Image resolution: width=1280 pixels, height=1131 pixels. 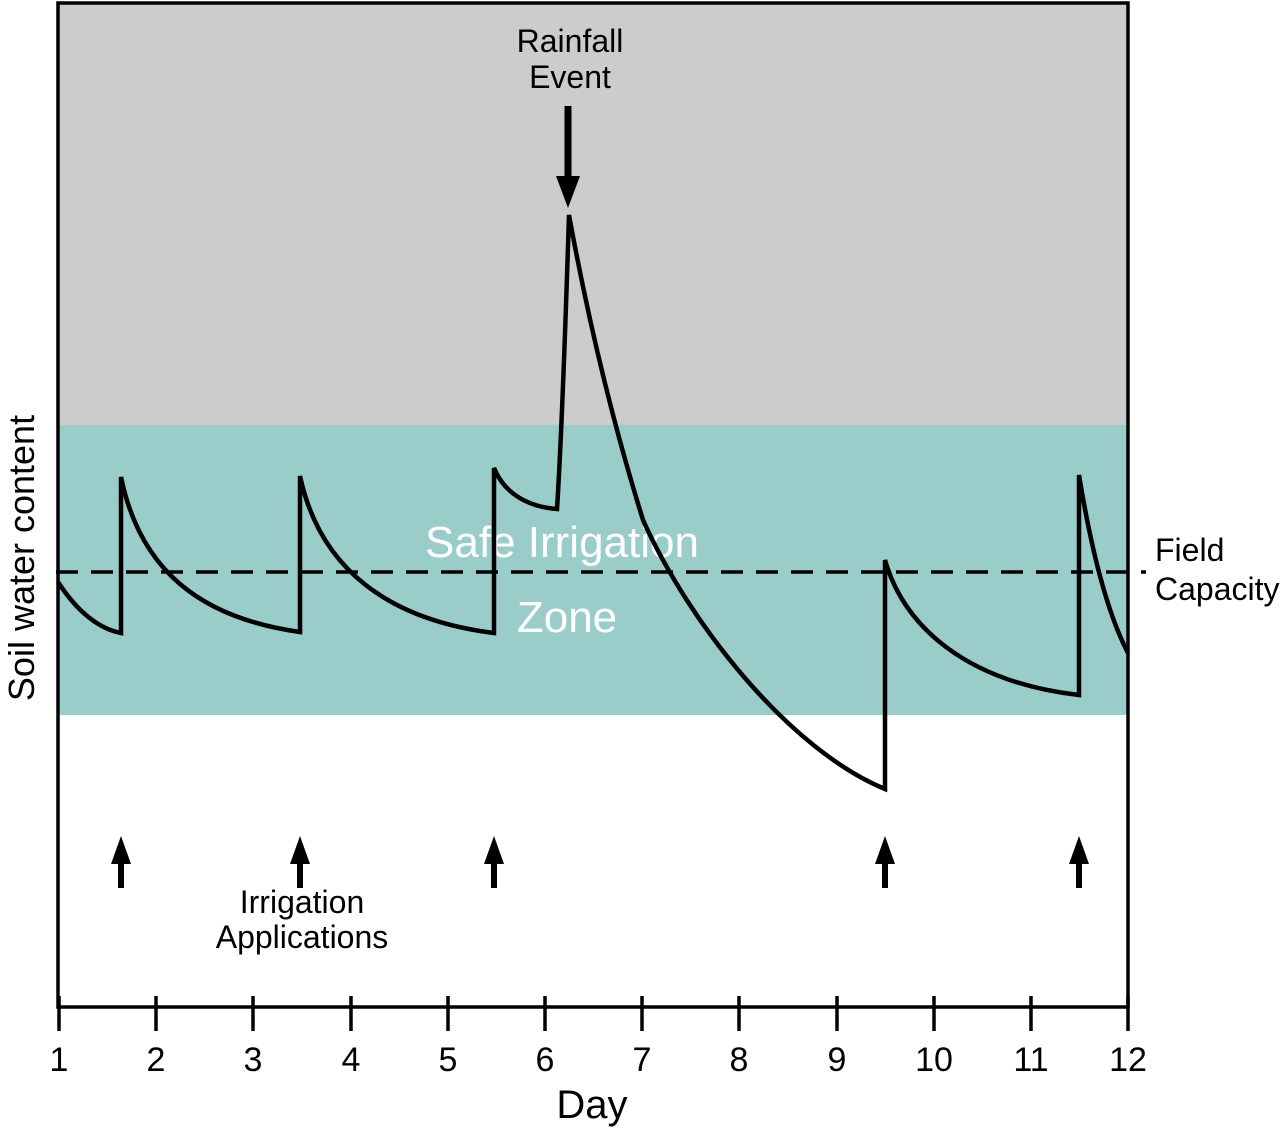 What do you see at coordinates (567, 617) in the screenshot?
I see `safe-irrigation-zone-label-line2: Zone` at bounding box center [567, 617].